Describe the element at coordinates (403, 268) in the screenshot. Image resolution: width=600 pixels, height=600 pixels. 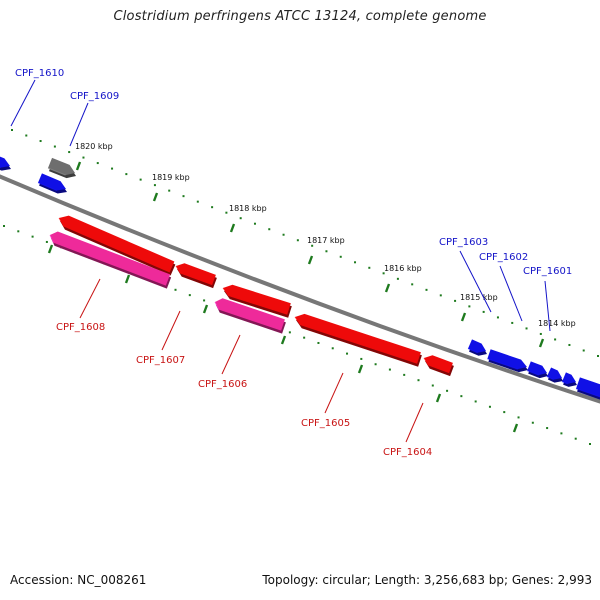
I see `kbp-tick-label: 1816 kbp` at that location.